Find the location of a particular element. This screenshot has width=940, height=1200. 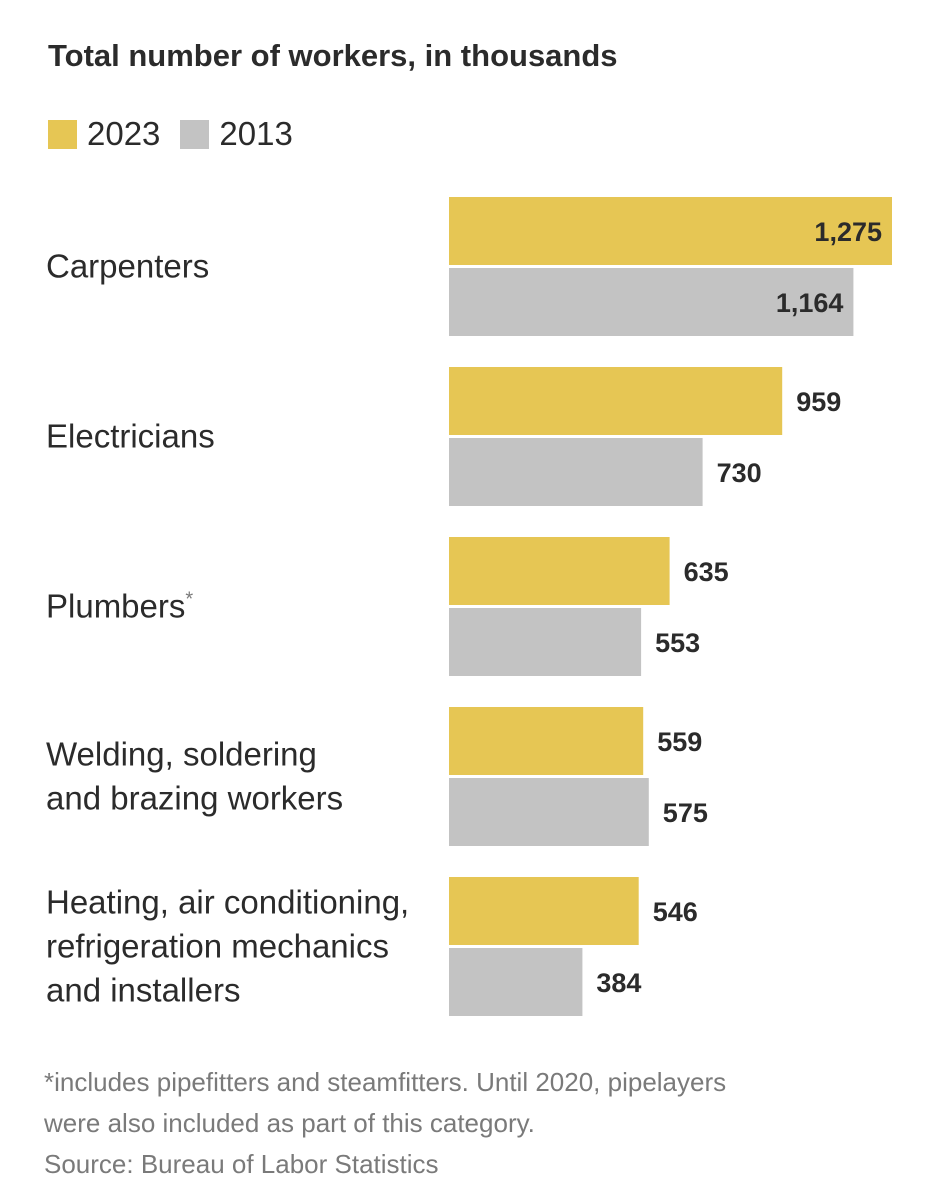

value-label-2013-3: 575 is located at coordinates (685, 813).